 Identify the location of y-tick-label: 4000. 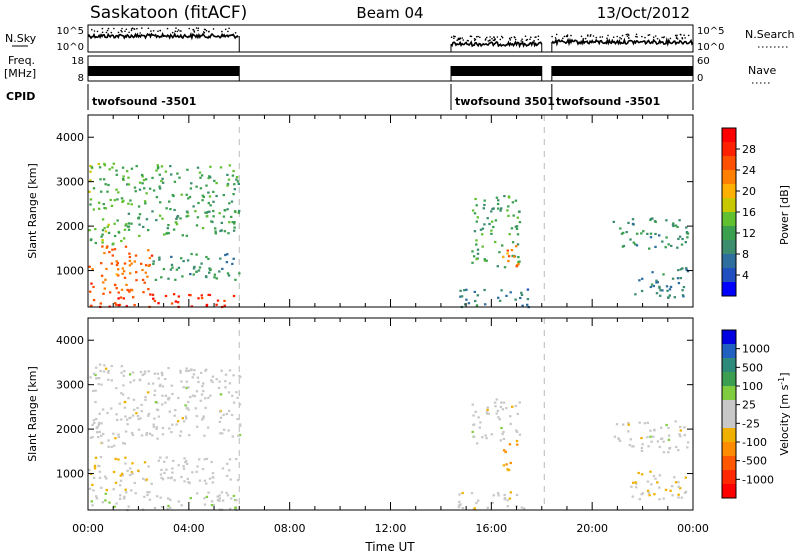
(70, 340).